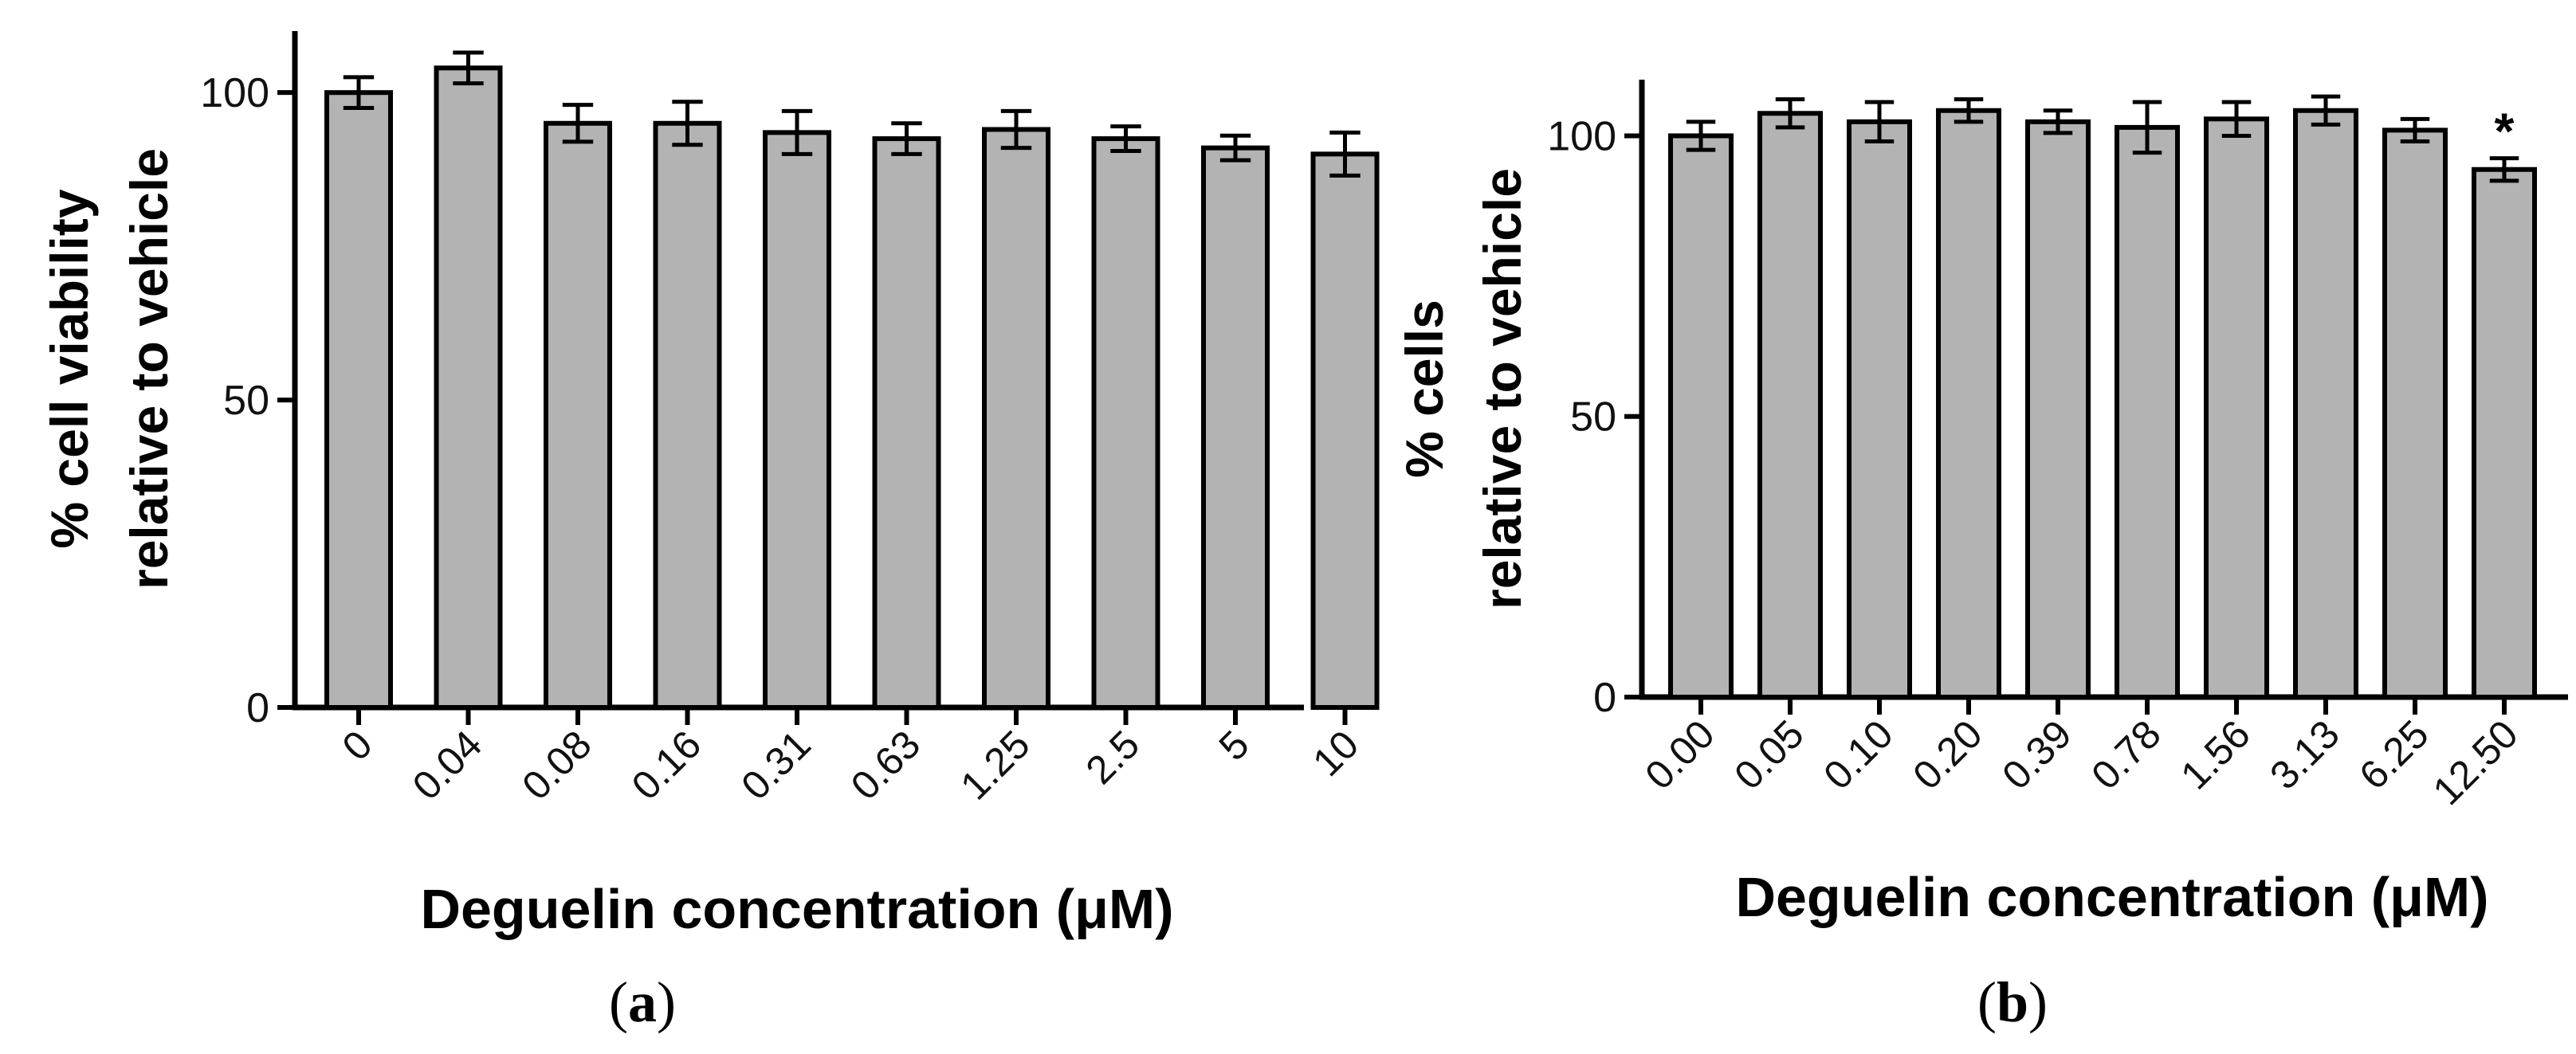 The image size is (2576, 1054). I want to click on panel-a-category-label: 2.5, so click(1113, 757).